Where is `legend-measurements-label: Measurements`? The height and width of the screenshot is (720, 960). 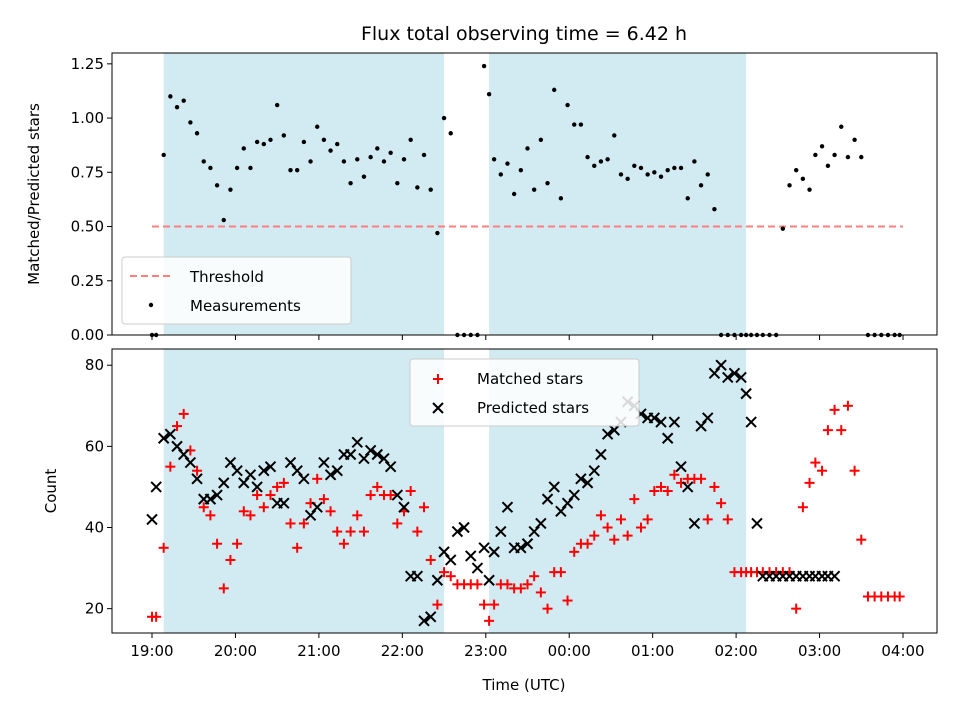
legend-measurements-label: Measurements is located at coordinates (245, 306).